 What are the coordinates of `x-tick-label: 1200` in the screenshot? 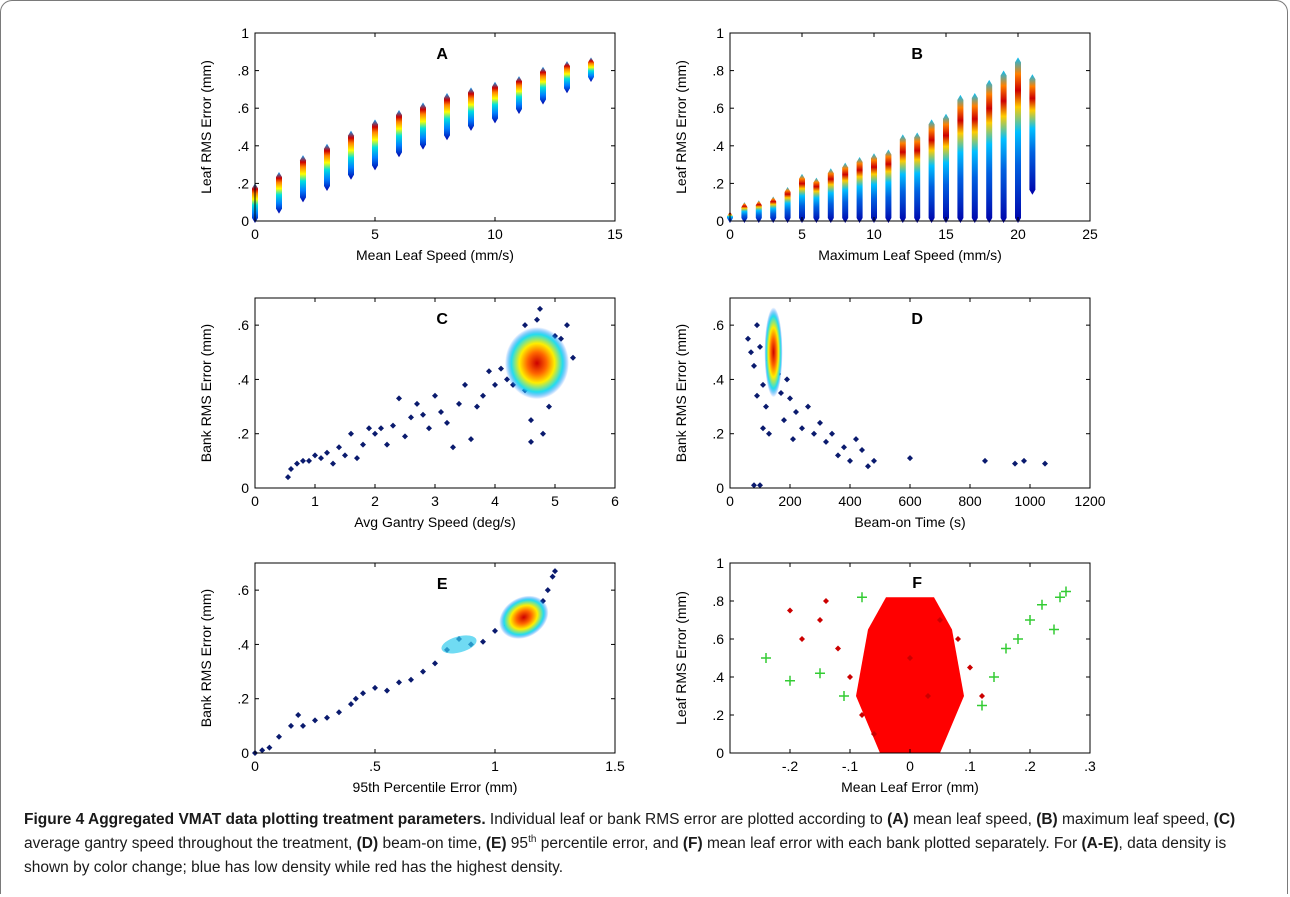 It's located at (1089, 501).